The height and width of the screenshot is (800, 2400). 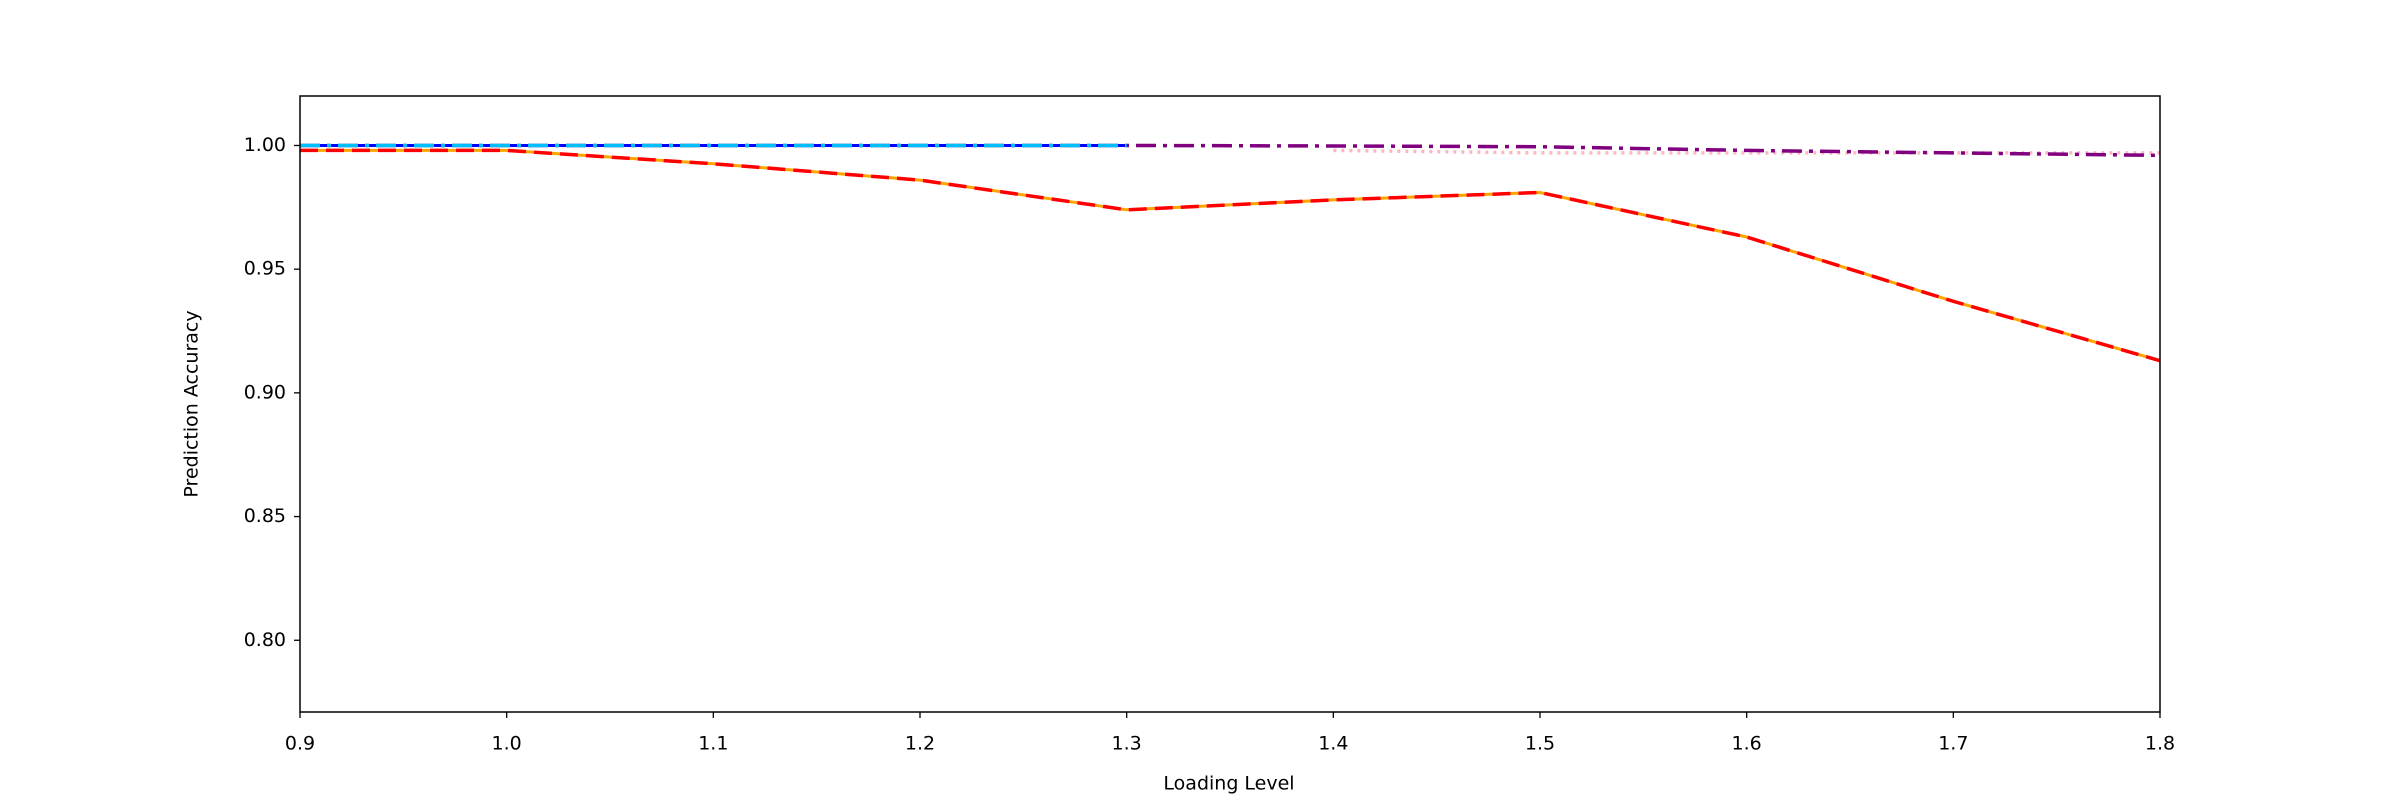 What do you see at coordinates (265, 269) in the screenshot?
I see `y-tick-label: 0.95` at bounding box center [265, 269].